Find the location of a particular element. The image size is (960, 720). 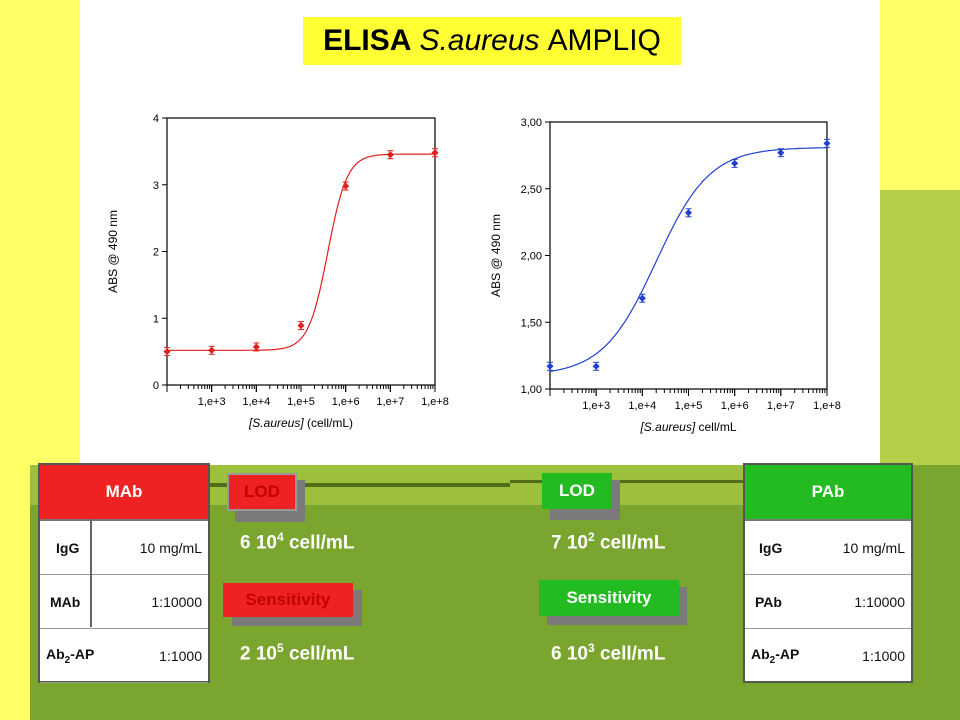

y-tick-label: 1 is located at coordinates (156, 319).